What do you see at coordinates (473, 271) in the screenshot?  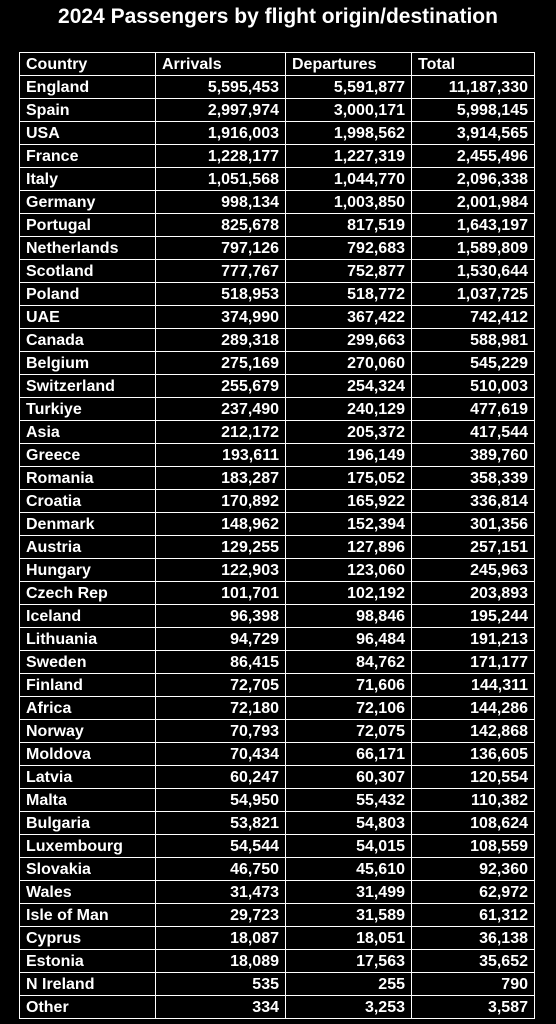 I see `cell-total: 1,530,644` at bounding box center [473, 271].